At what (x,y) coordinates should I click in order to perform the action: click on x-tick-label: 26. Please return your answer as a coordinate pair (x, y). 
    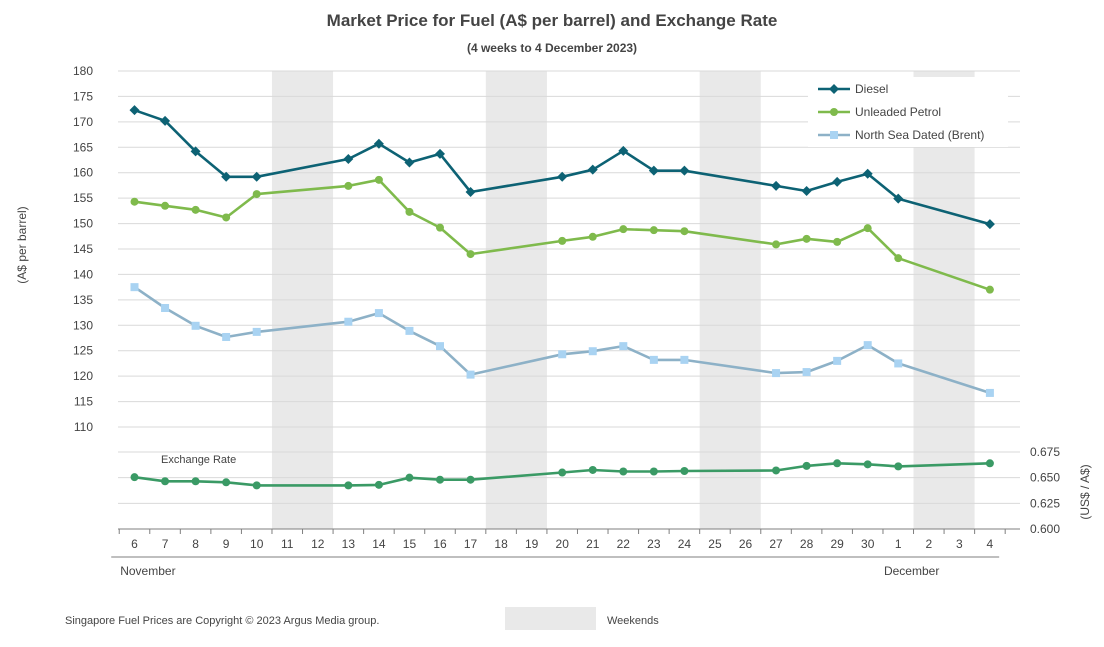
    Looking at the image, I should click on (746, 544).